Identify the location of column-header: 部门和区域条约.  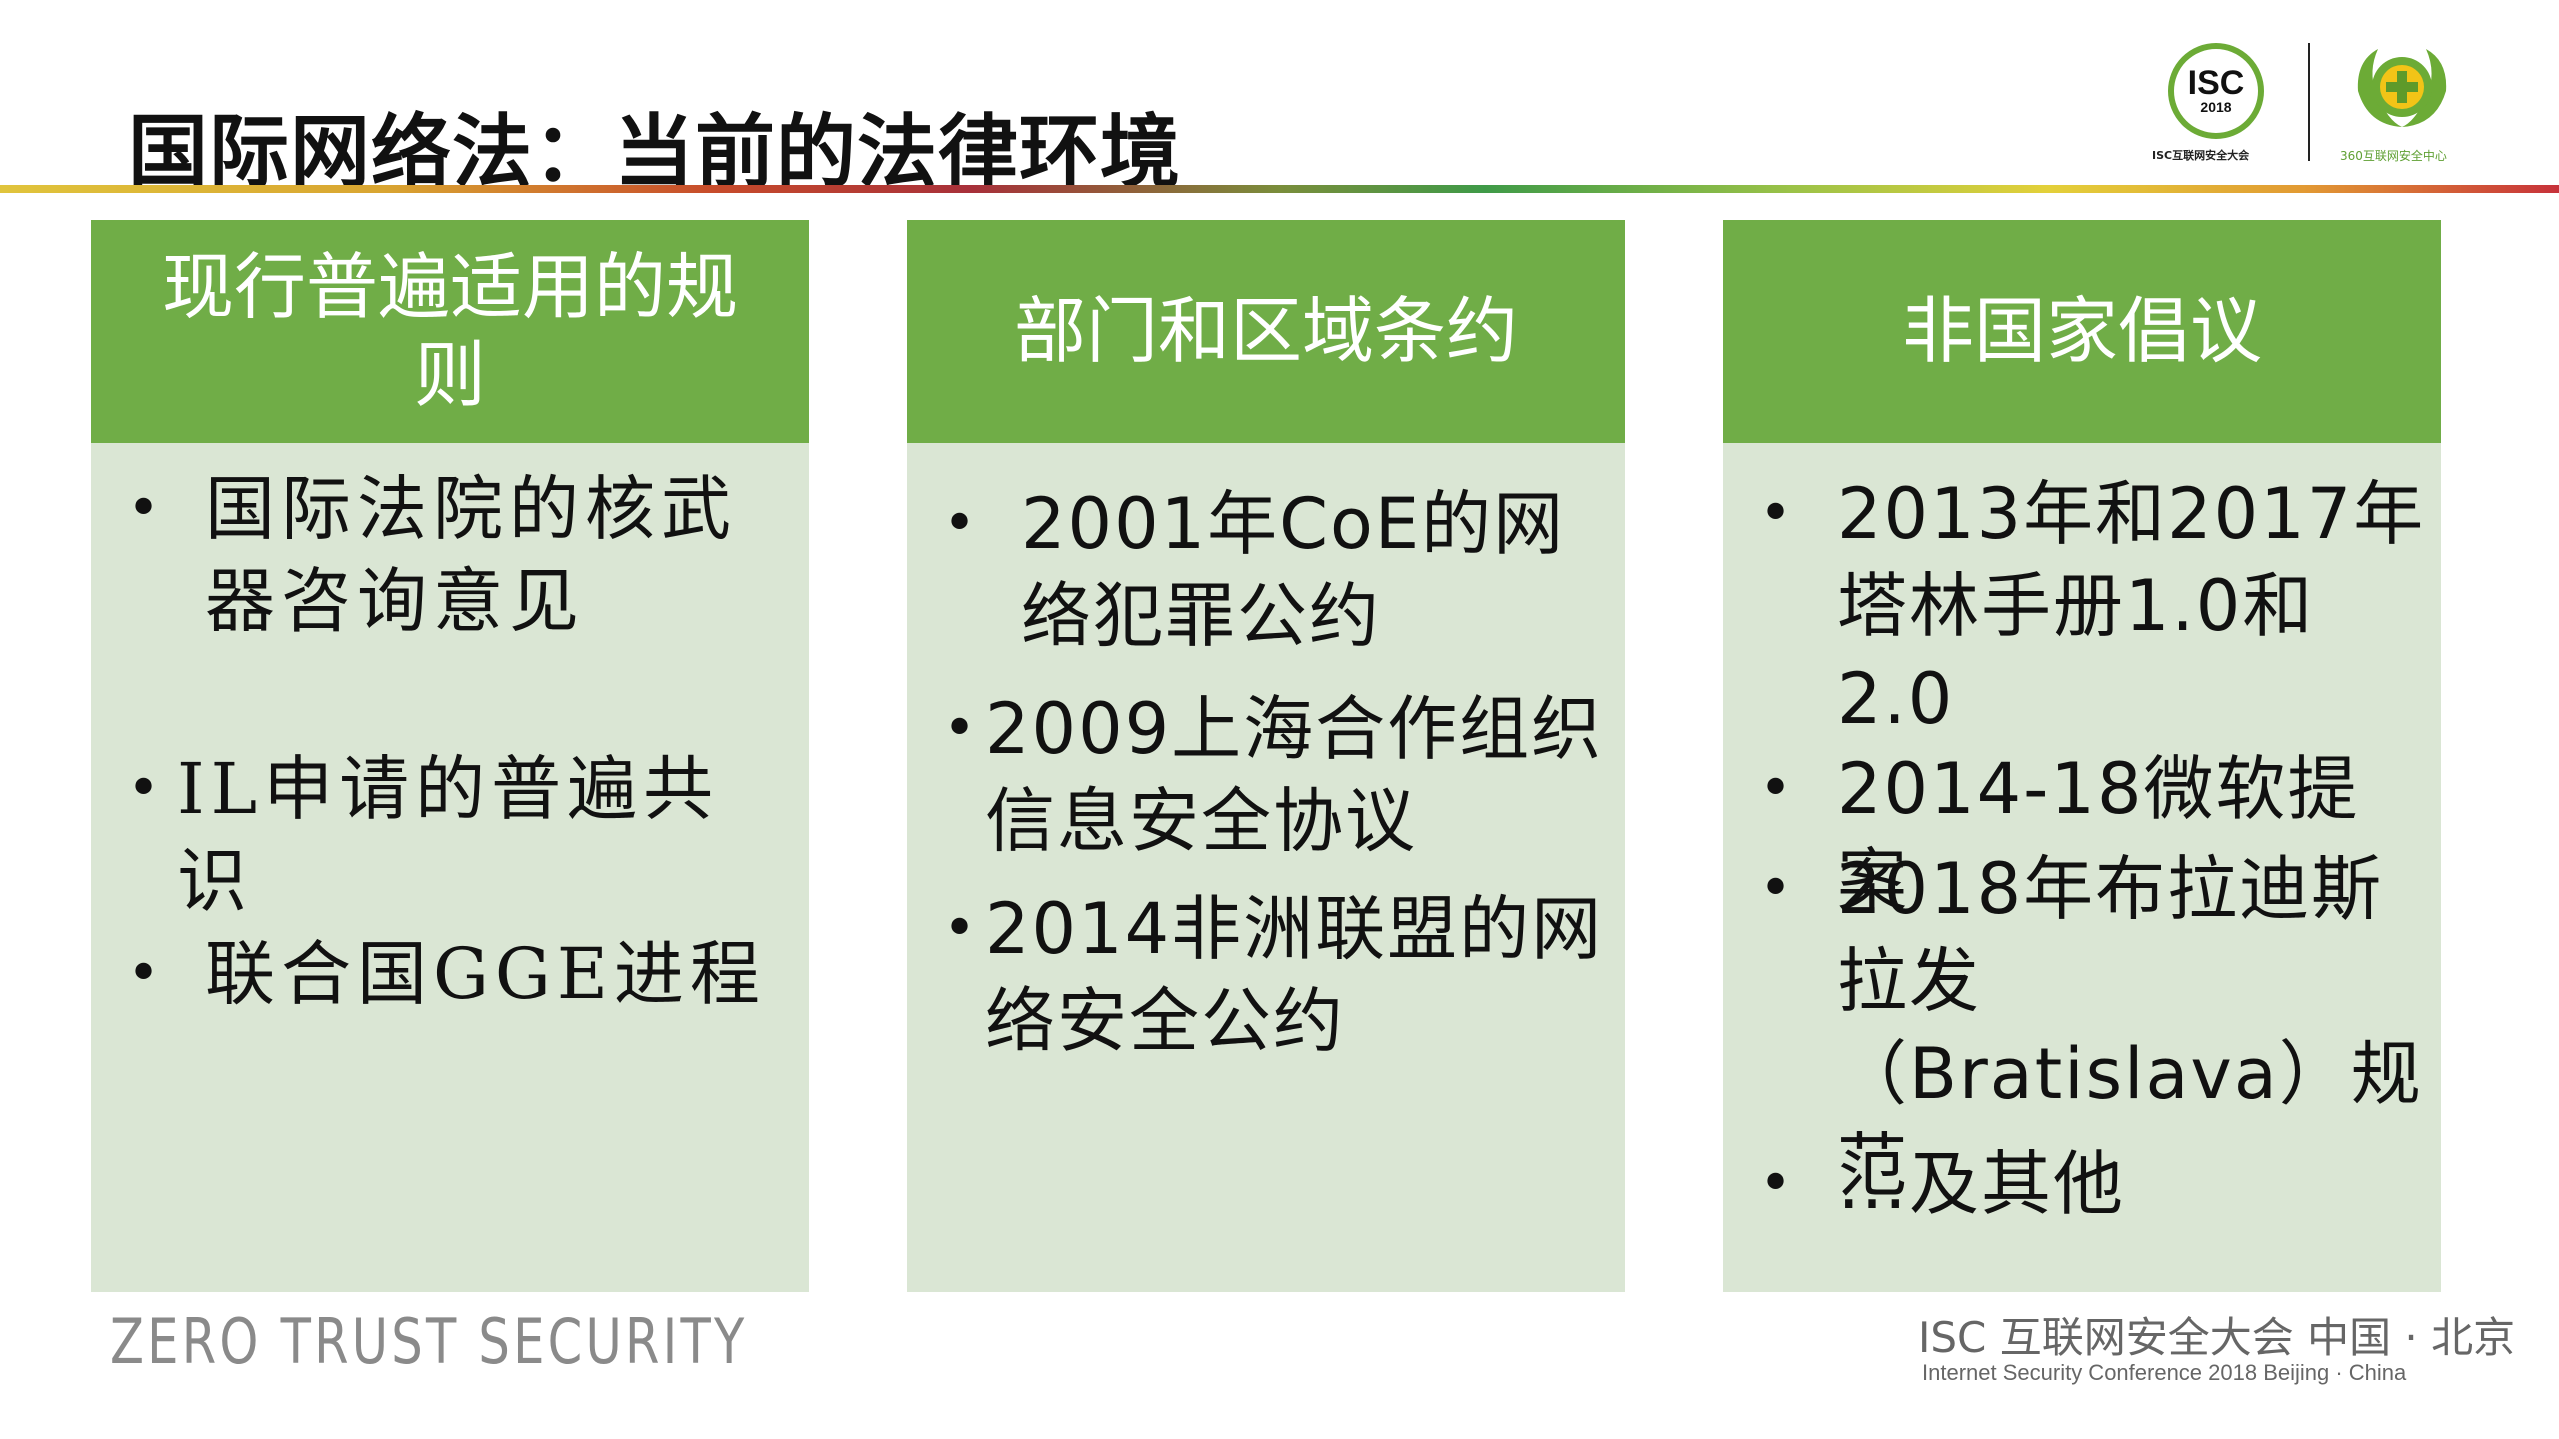
(1266, 331).